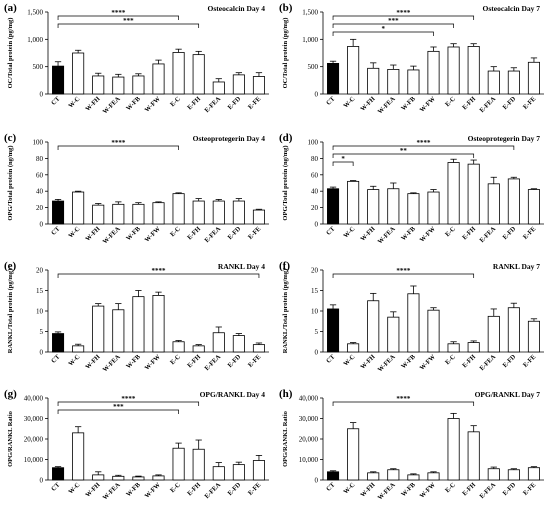 This screenshot has width=550, height=522. Describe the element at coordinates (10, 138) in the screenshot. I see `panel-label: (c)` at that location.